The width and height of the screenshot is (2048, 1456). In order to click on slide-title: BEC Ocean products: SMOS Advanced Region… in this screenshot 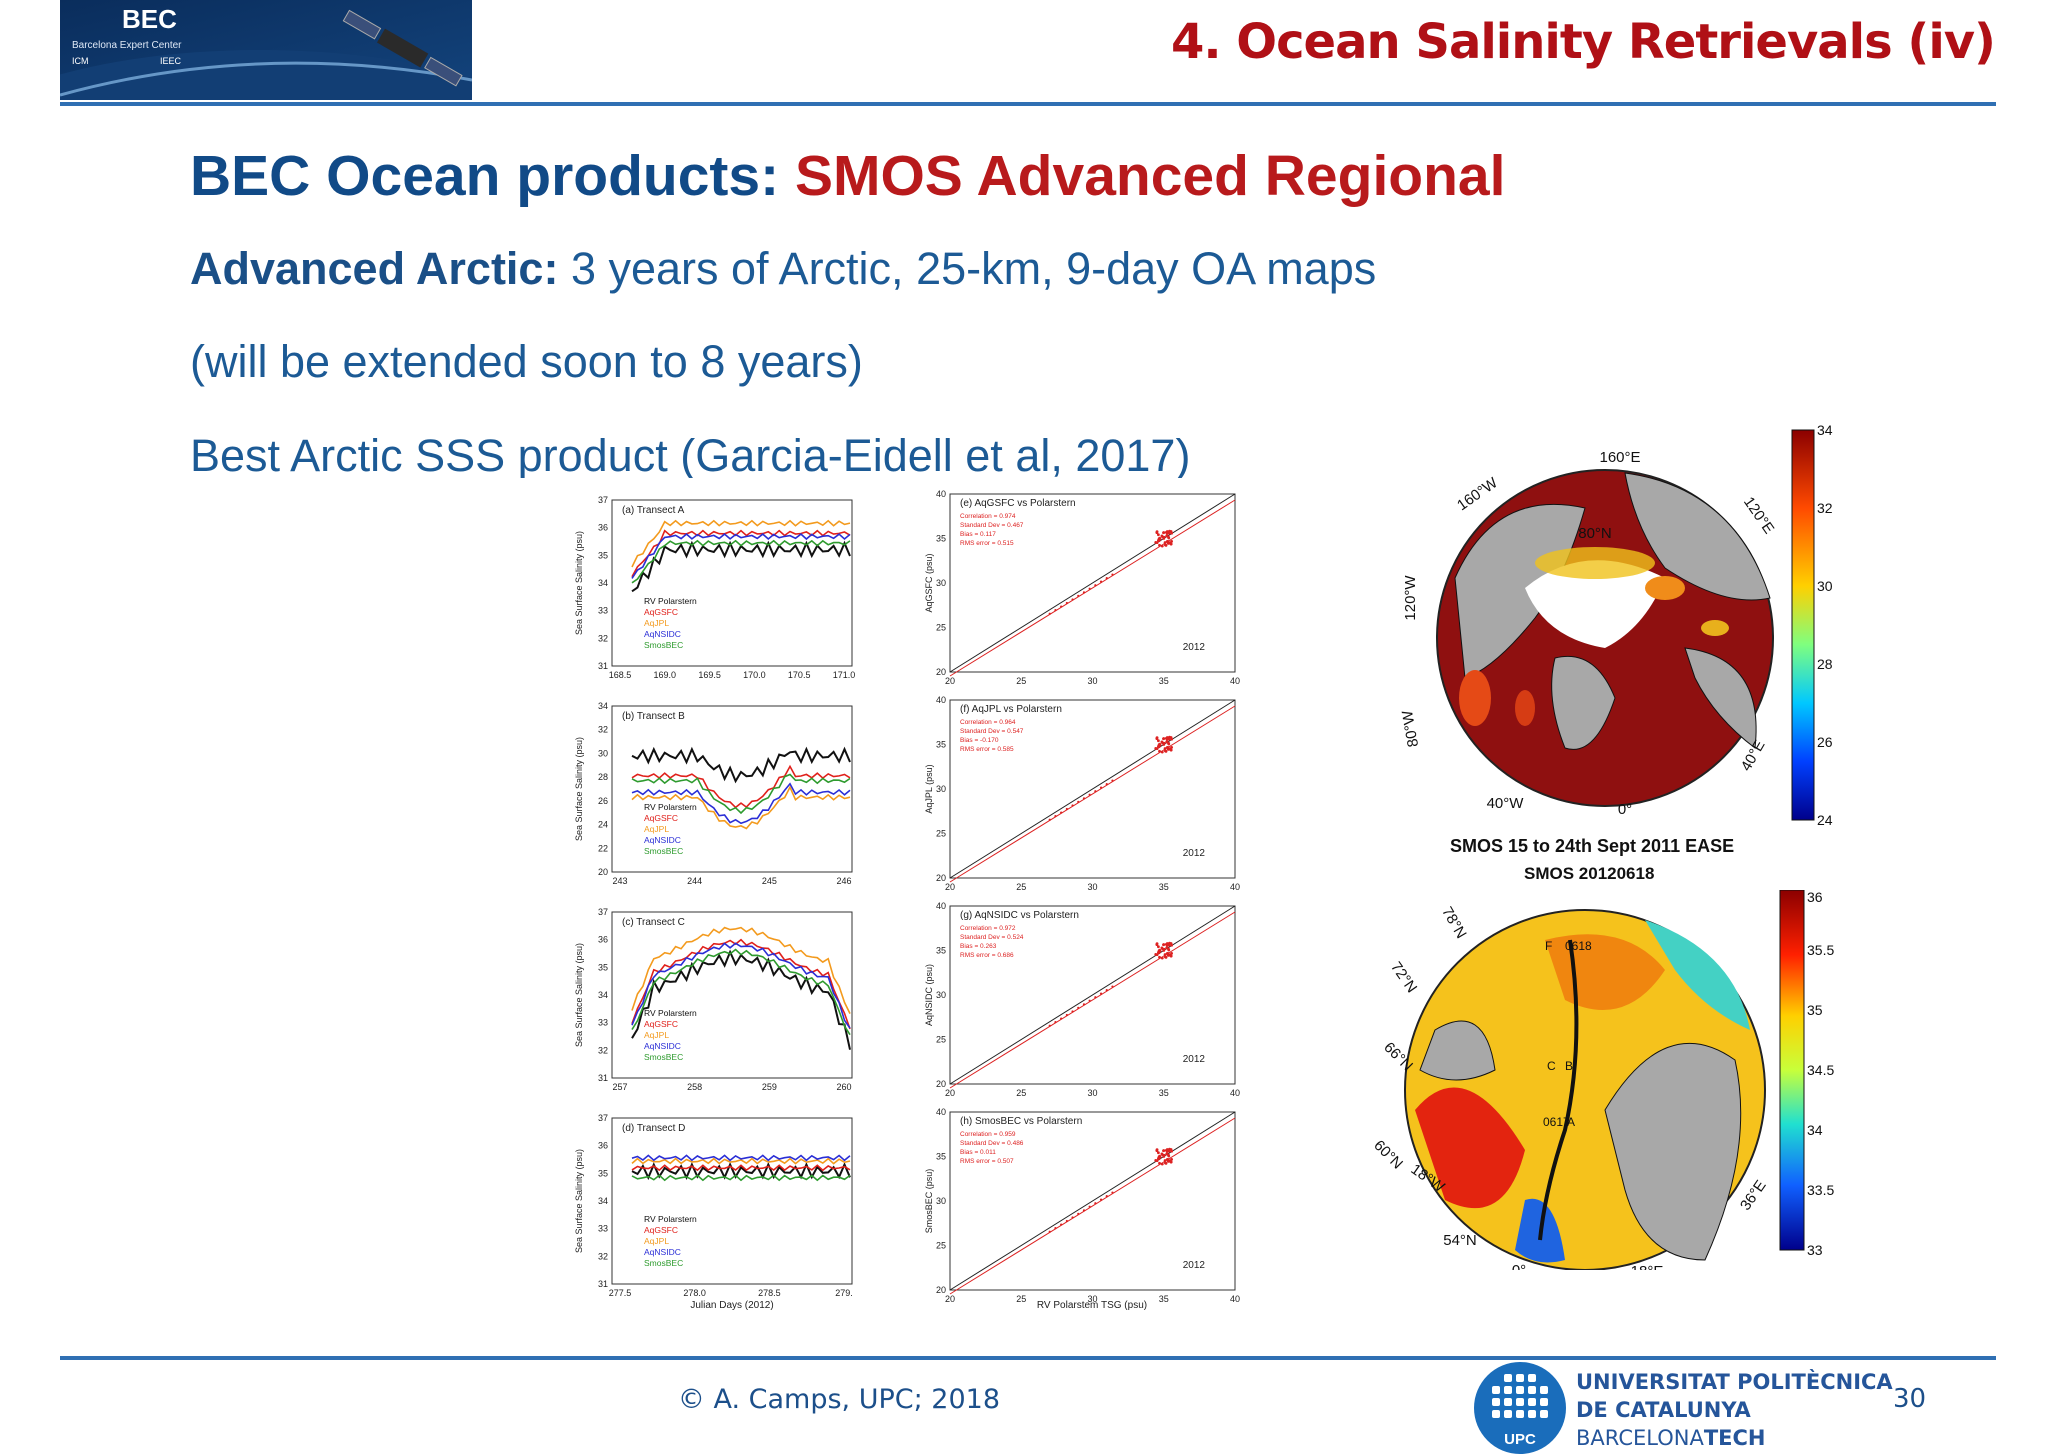, I will do `click(847, 176)`.